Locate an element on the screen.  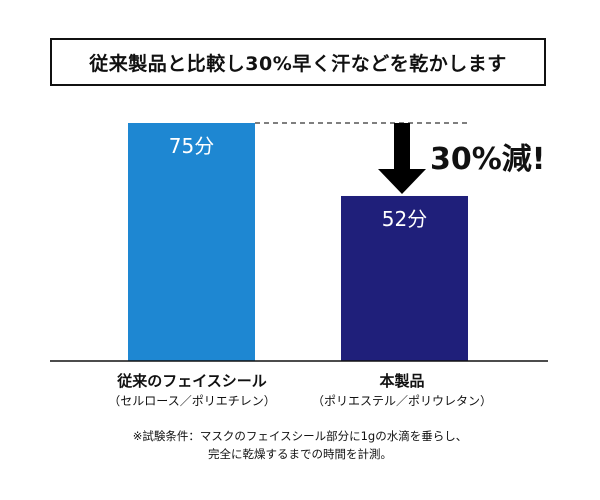
footnote-line-2: 完全に乾燥するまでの時間を計測。 is located at coordinates (300, 454).